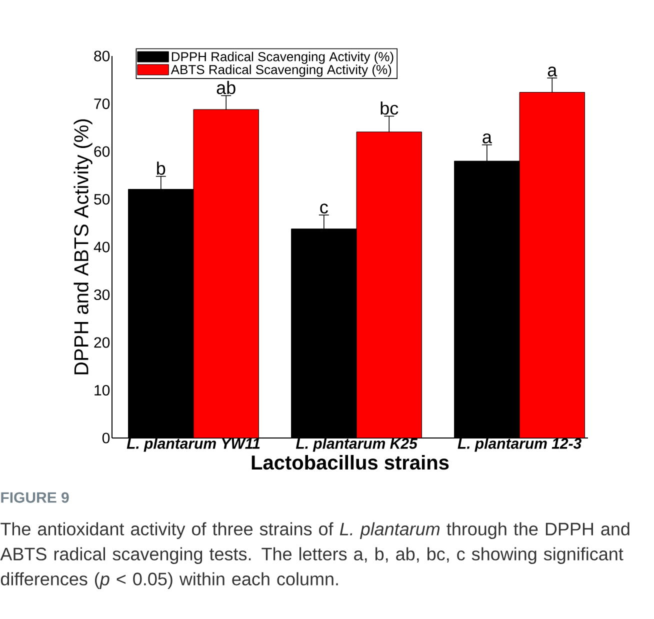 Image resolution: width=654 pixels, height=619 pixels. Describe the element at coordinates (357, 445) in the screenshot. I see `x-tick-label: L. plantarum K25` at that location.